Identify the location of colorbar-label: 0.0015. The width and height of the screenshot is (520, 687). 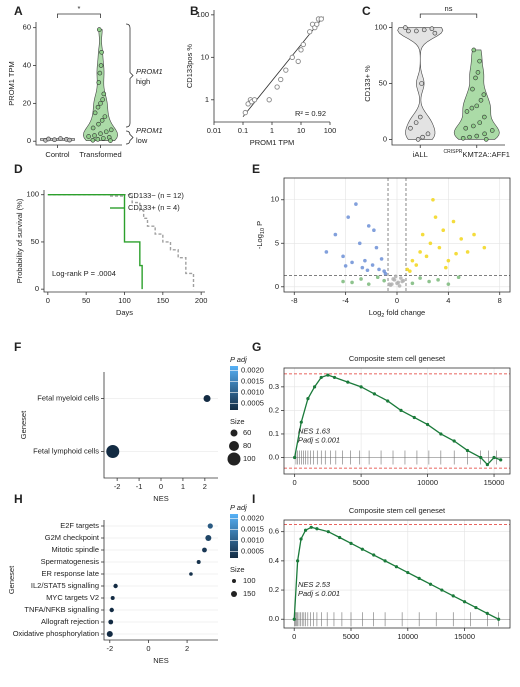
(252, 380).